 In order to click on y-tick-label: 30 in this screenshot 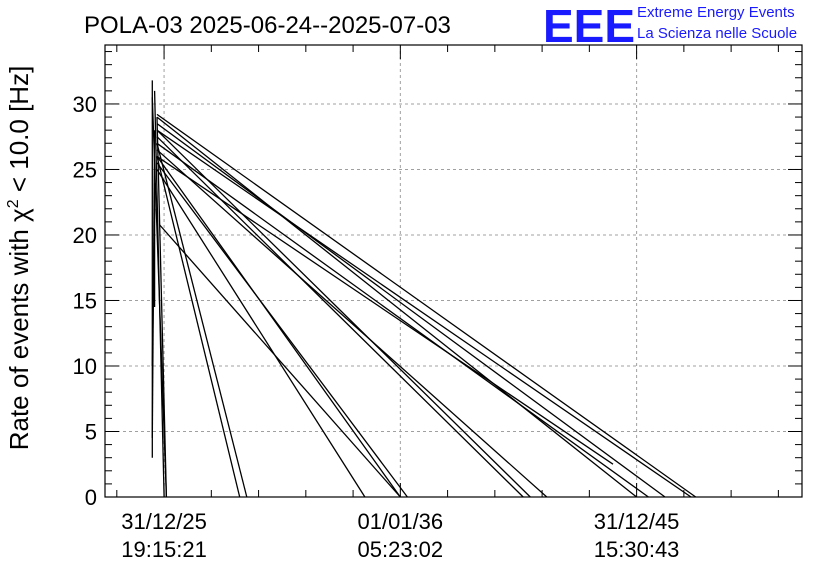, I will do `click(85, 104)`.